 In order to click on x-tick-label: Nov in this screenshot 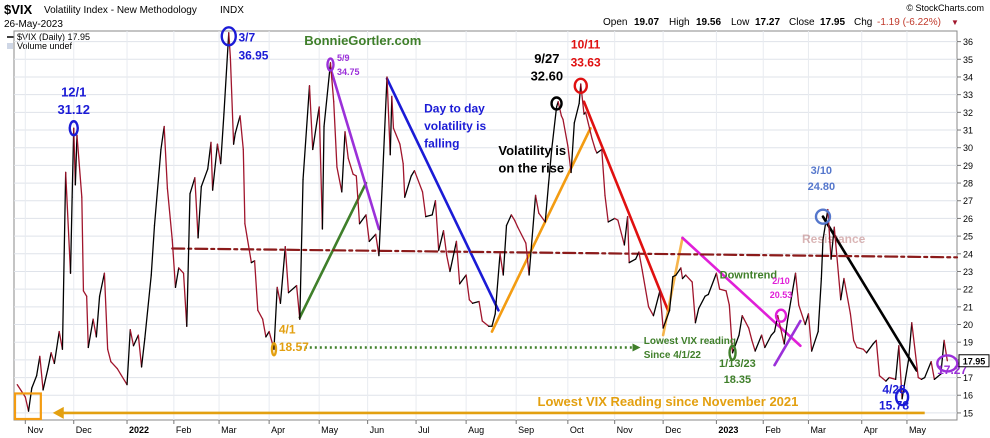, I will do `click(625, 430)`.